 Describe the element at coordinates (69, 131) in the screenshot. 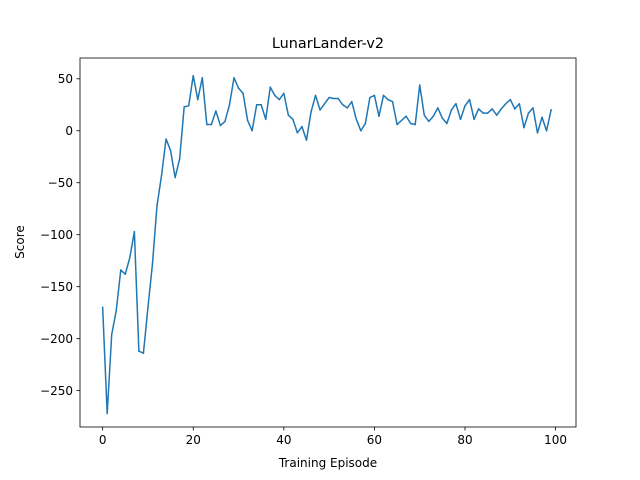

I see `y-tick-label: 0` at that location.